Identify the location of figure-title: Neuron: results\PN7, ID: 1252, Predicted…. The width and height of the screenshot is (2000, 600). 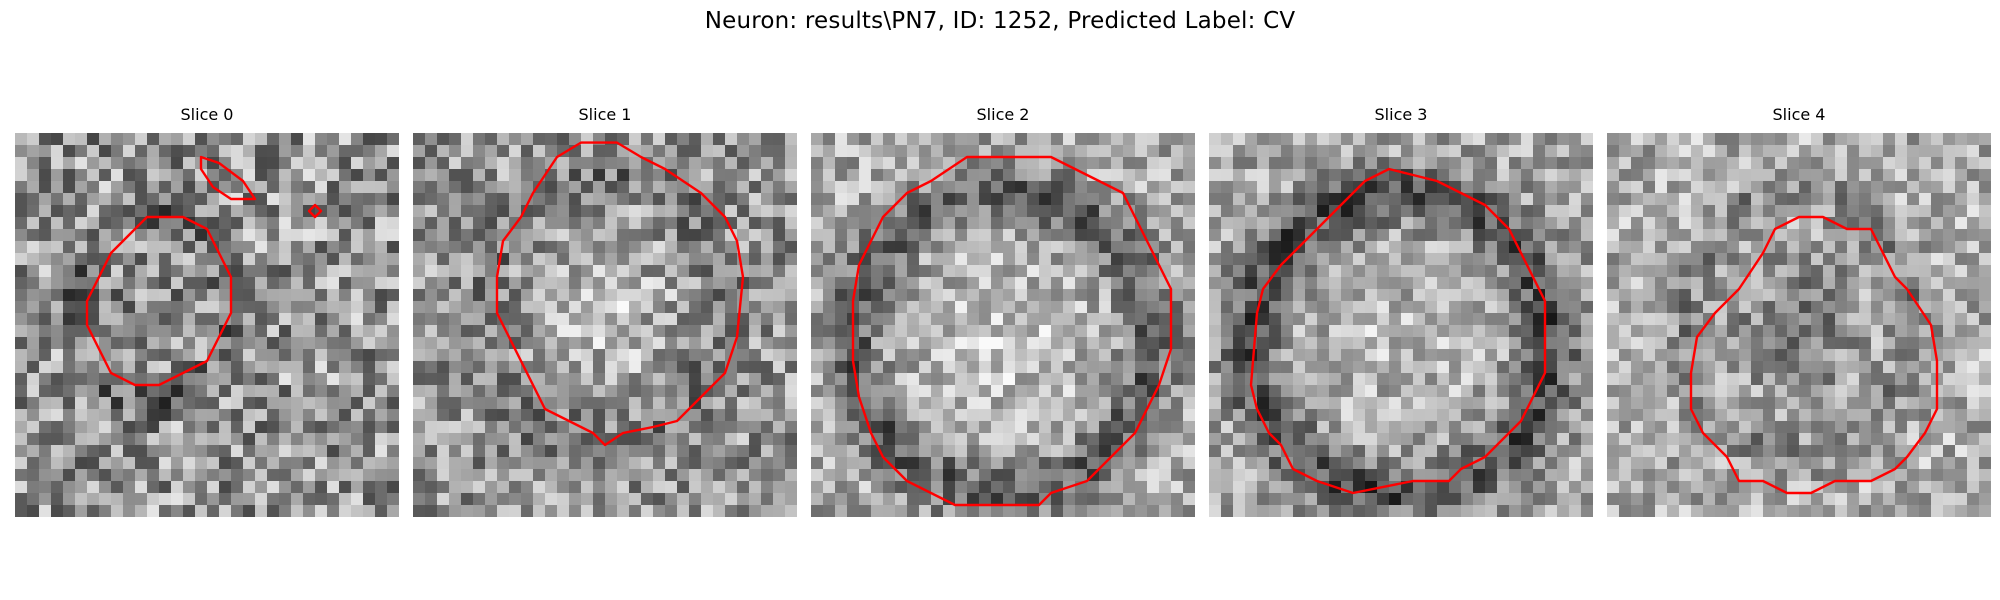
(1000, 21).